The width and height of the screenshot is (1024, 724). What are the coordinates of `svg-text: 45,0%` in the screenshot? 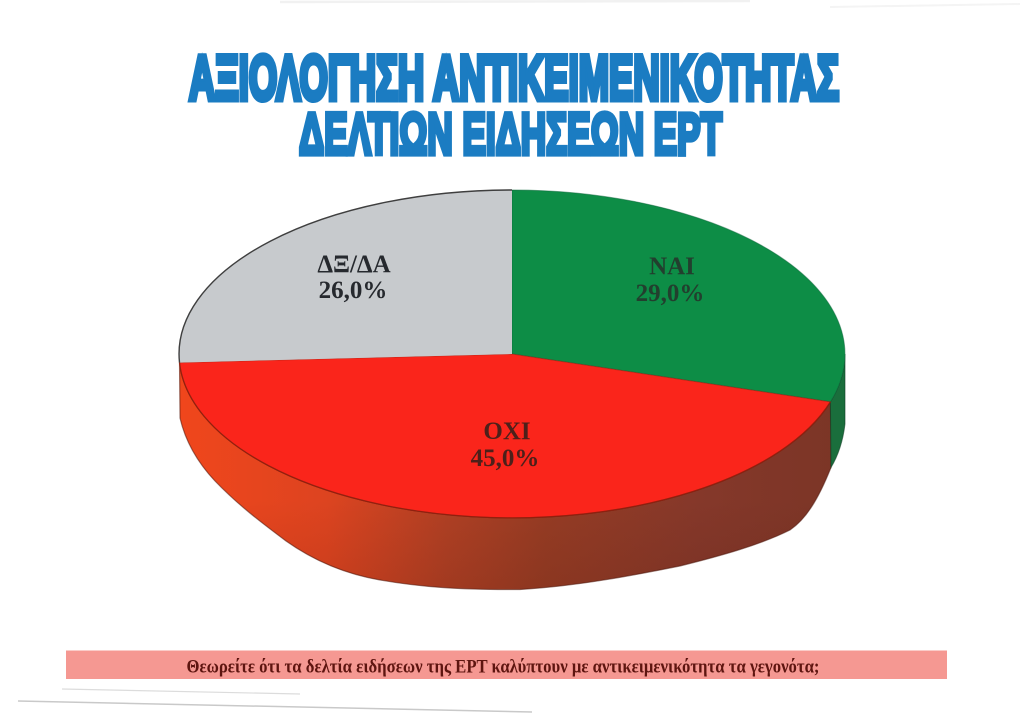 It's located at (505, 458).